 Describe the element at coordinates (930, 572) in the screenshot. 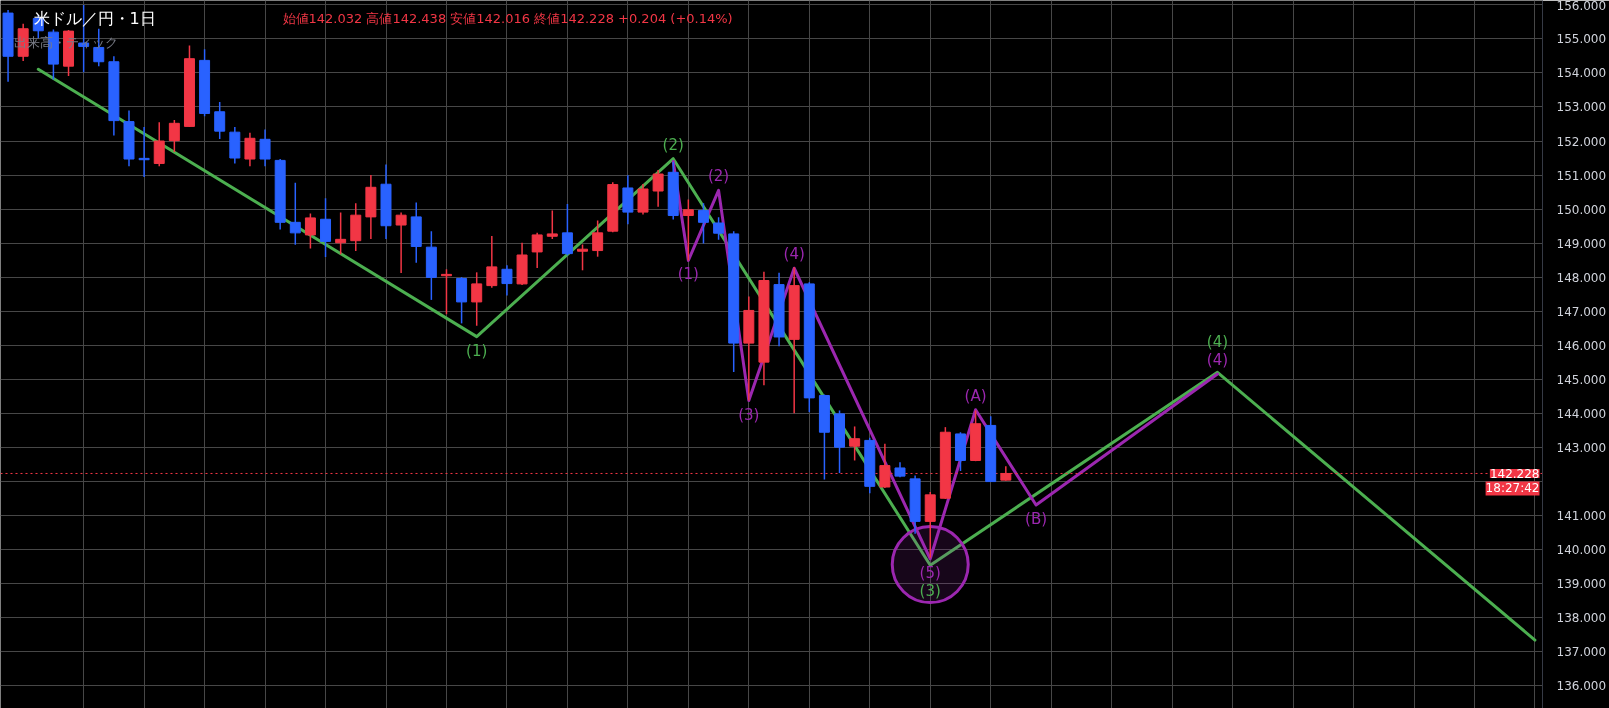

I see `annotation: (5)` at that location.